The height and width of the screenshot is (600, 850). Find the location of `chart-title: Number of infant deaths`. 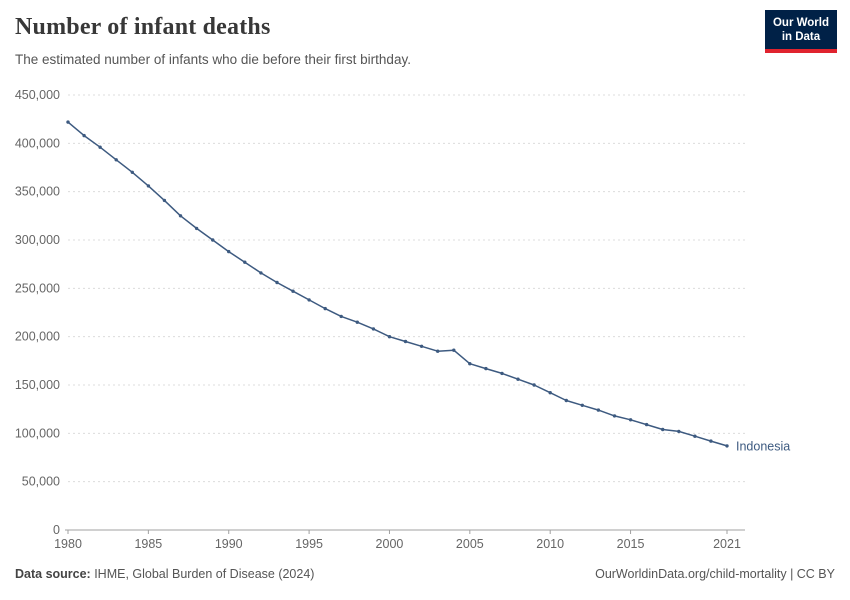

chart-title: Number of infant deaths is located at coordinates (143, 27).